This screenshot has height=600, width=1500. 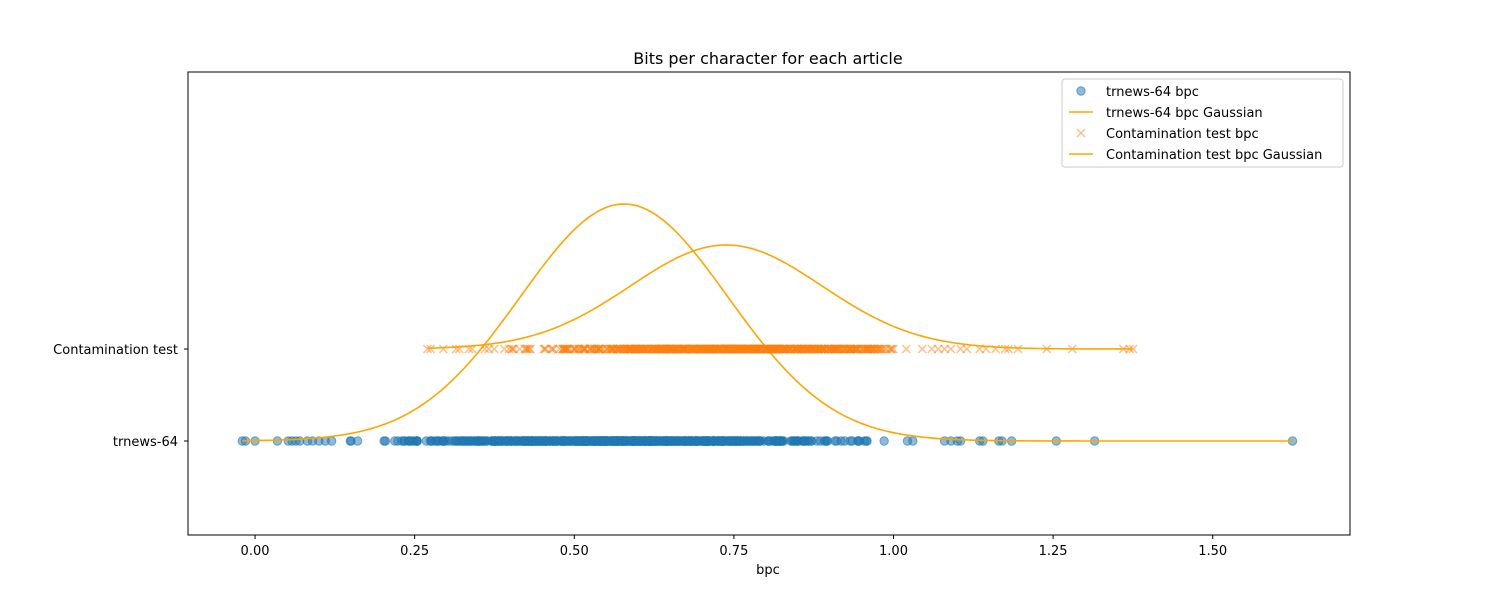 What do you see at coordinates (767, 441) in the screenshot?
I see `series-0-points` at bounding box center [767, 441].